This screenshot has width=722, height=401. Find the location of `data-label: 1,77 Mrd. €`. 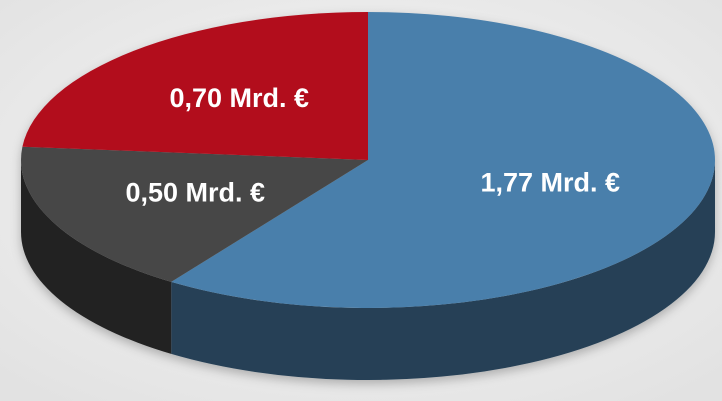

data-label: 1,77 Mrd. € is located at coordinates (550, 182).